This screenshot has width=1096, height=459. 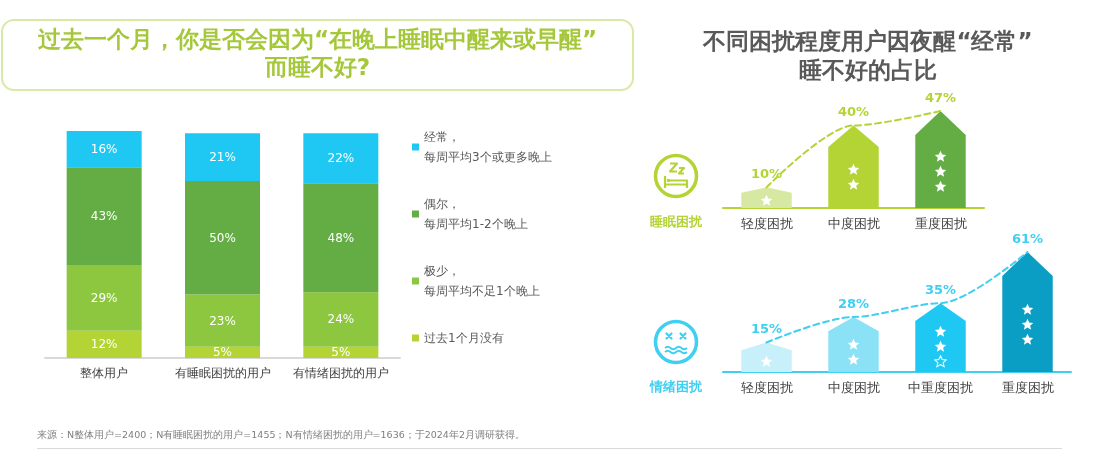 I want to click on data-label: 16%, so click(x=104, y=149).